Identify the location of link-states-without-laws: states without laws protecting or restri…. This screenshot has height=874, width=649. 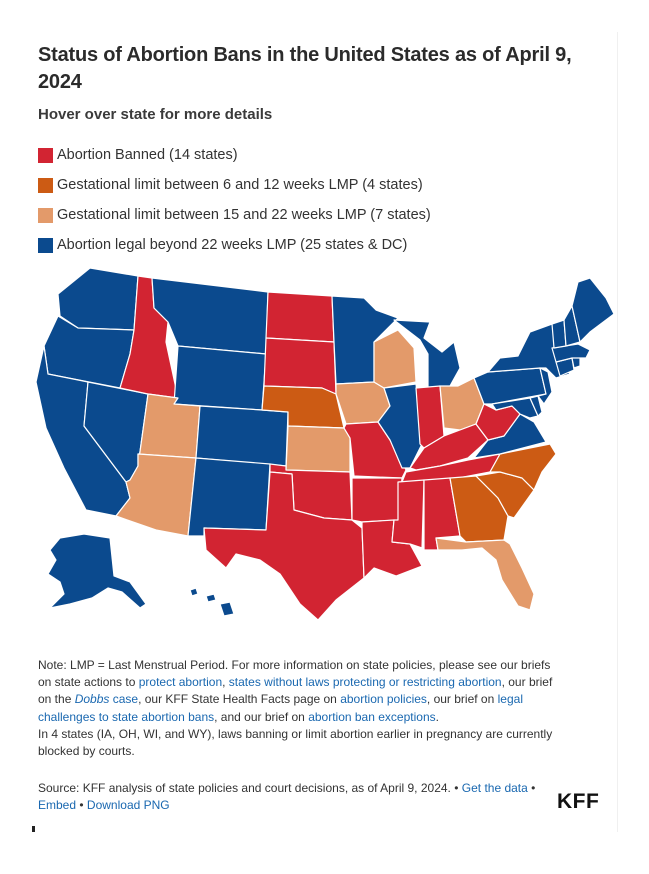
(365, 682).